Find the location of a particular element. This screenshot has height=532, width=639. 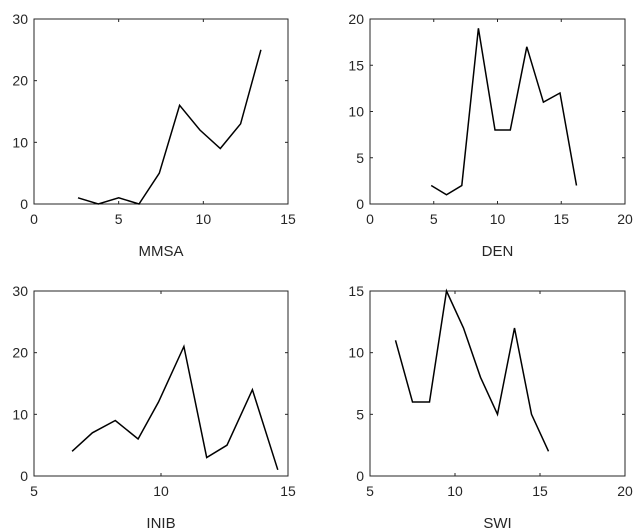

x-axis-label: INIB is located at coordinates (160, 523).